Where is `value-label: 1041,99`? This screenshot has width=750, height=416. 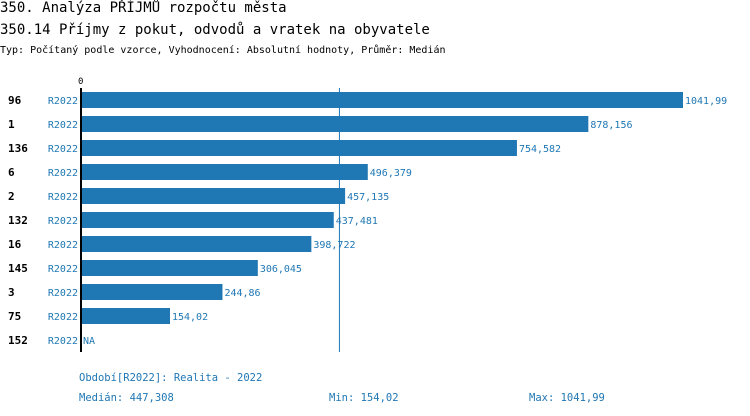 value-label: 1041,99 is located at coordinates (706, 101).